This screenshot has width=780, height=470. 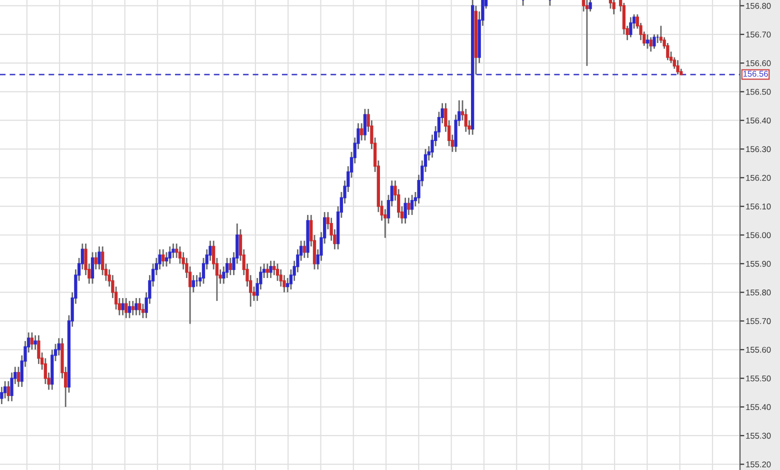 What do you see at coordinates (758, 121) in the screenshot?
I see `y-tick-label: 156.40` at bounding box center [758, 121].